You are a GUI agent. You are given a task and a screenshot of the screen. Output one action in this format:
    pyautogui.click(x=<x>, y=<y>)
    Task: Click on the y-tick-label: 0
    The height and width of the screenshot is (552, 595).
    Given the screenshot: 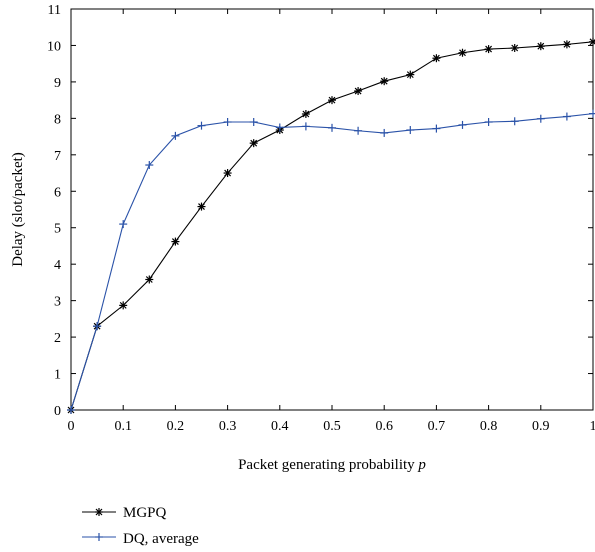 What is the action you would take?
    pyautogui.click(x=57, y=411)
    